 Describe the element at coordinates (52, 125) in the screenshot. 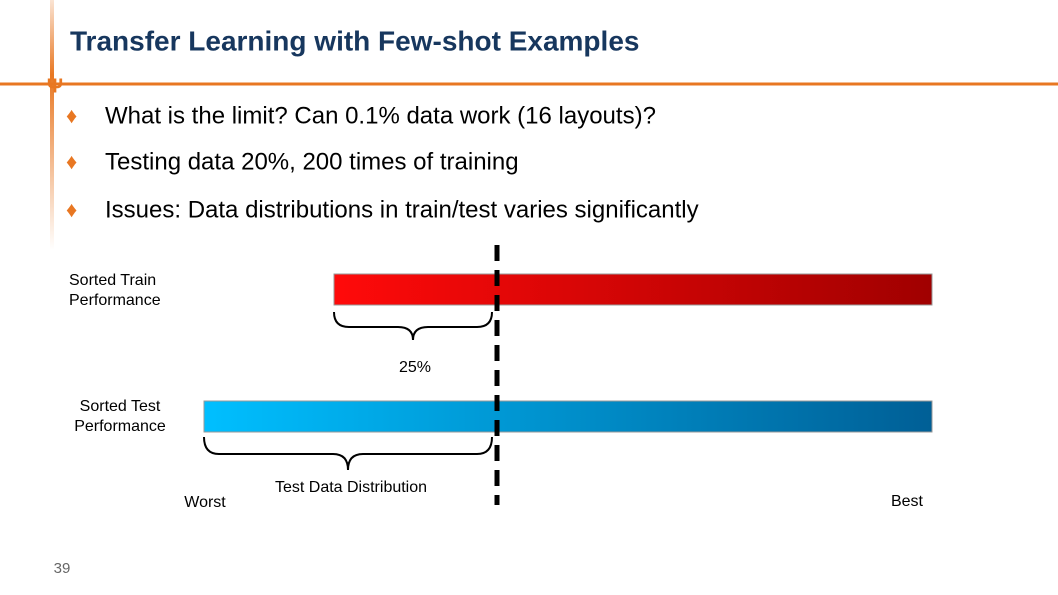

I see `accent-bar` at that location.